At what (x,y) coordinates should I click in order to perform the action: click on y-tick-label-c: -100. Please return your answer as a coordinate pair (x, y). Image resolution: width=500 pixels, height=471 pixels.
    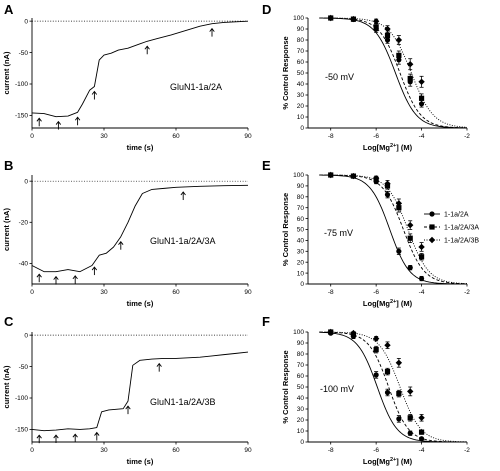
    Looking at the image, I should click on (21, 398).